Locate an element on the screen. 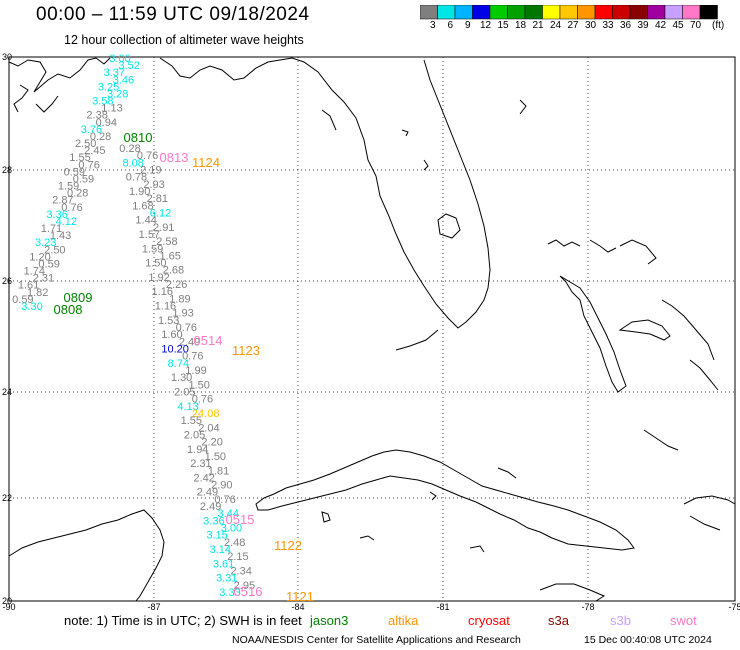  color-scale-label: 3 is located at coordinates (433, 25).